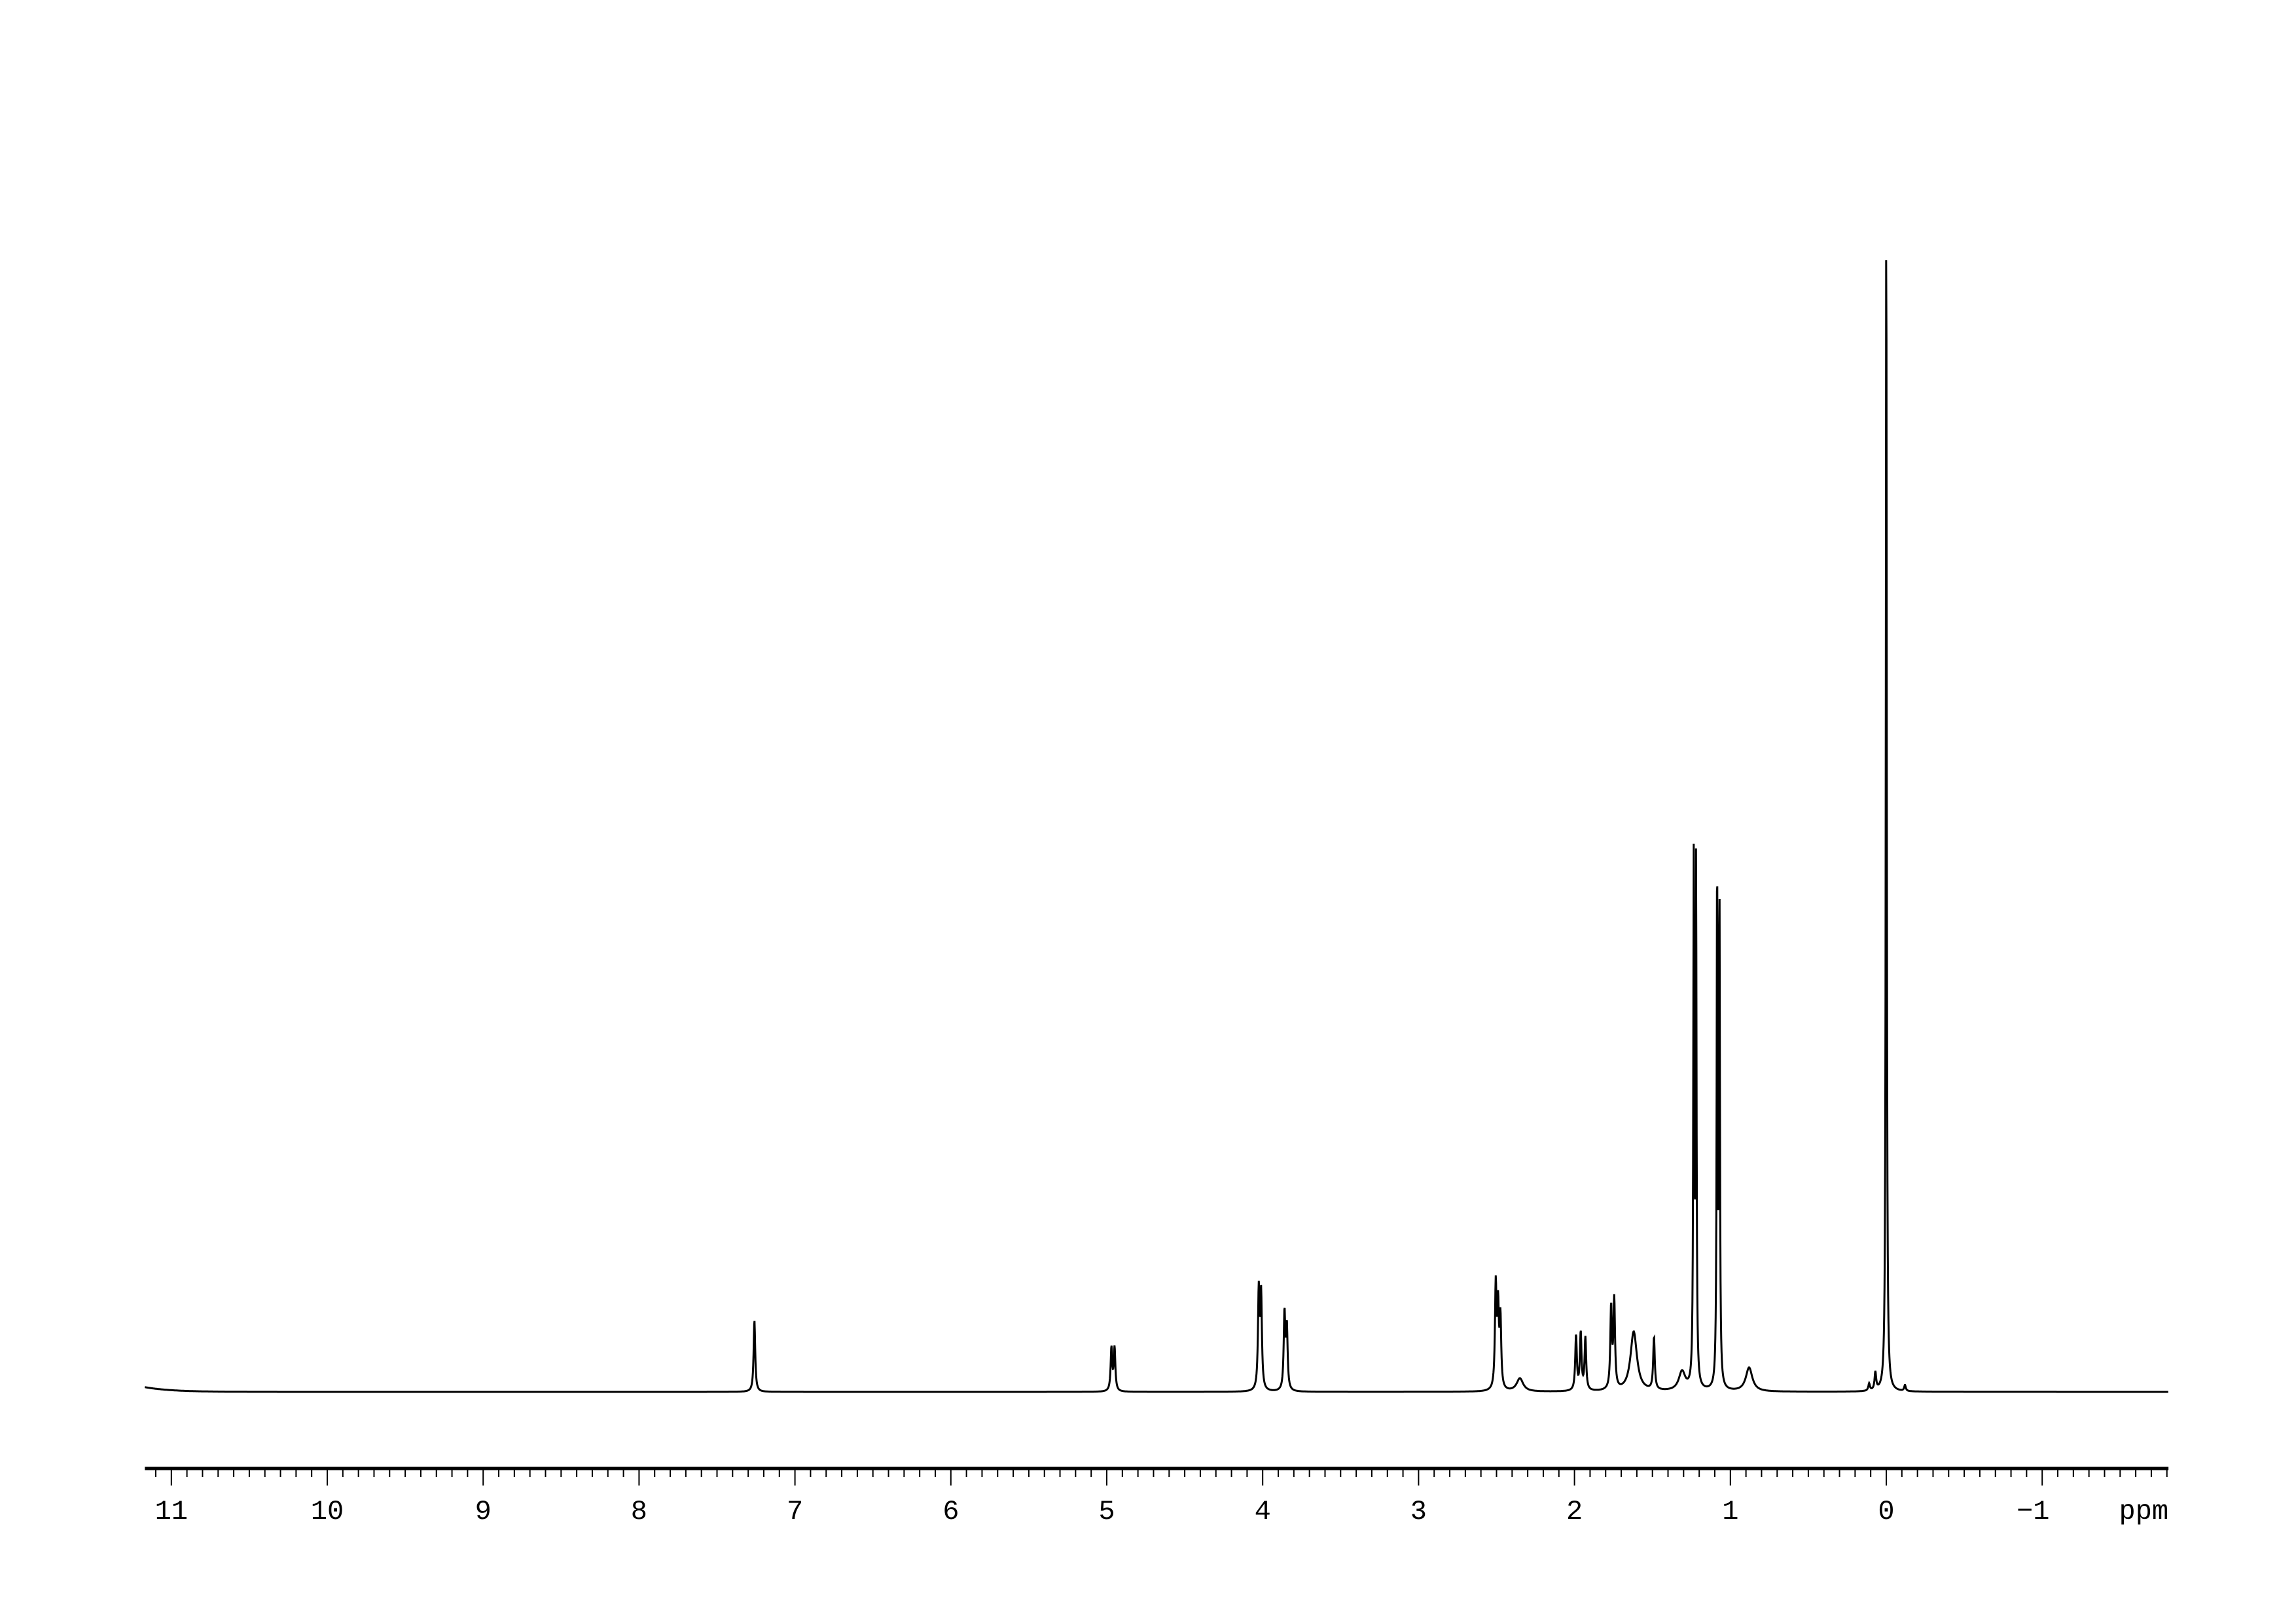 This screenshot has width=2296, height=1623. I want to click on tick-label: 8, so click(639, 1511).